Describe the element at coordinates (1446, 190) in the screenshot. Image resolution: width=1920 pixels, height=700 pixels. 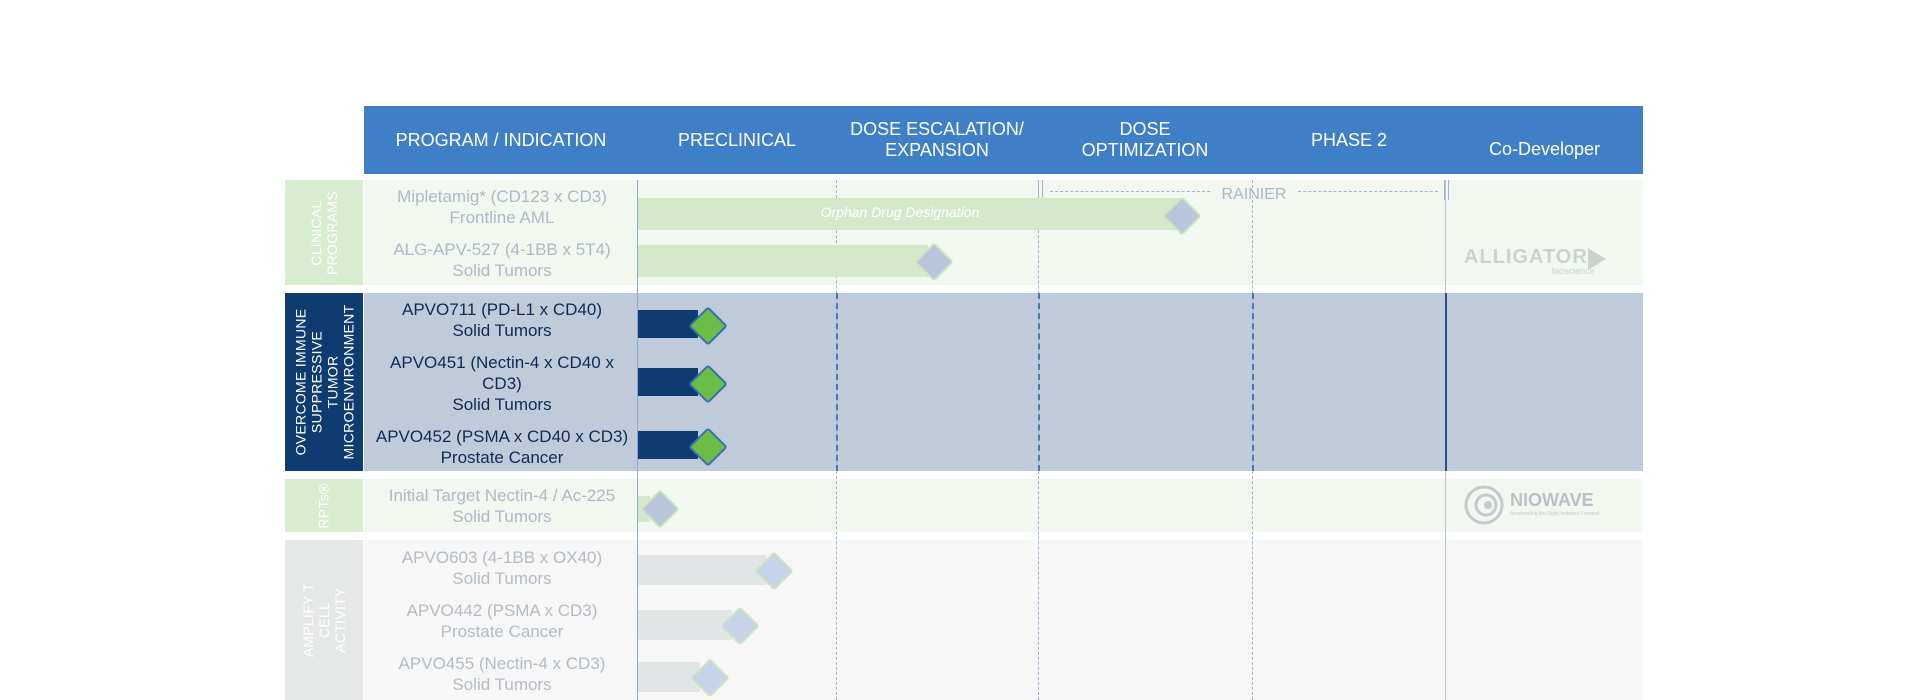
I see `rainier-right-bracket` at that location.